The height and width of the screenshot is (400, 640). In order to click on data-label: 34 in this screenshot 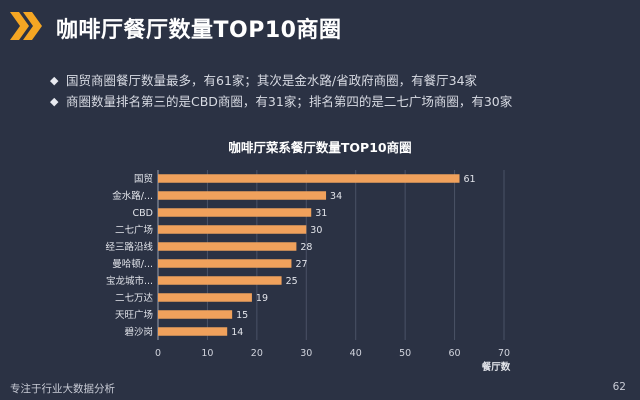, I will do `click(336, 196)`.